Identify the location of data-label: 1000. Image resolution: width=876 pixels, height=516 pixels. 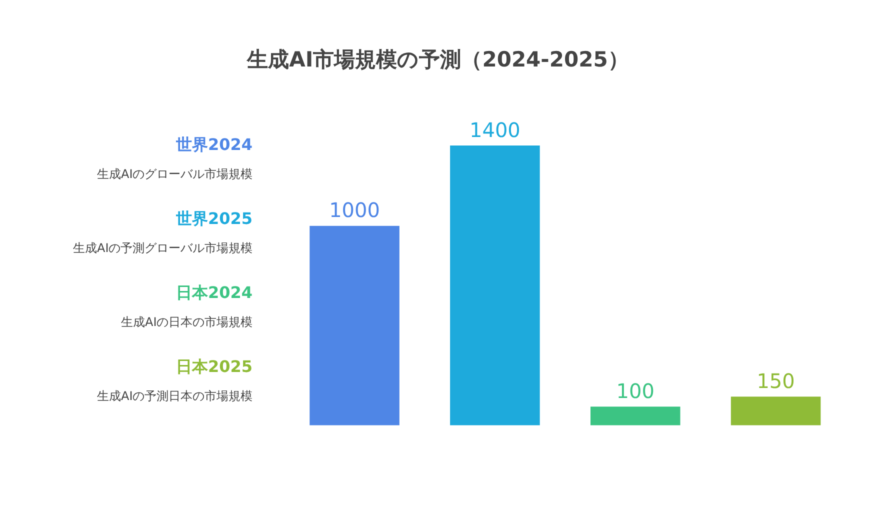
(354, 210).